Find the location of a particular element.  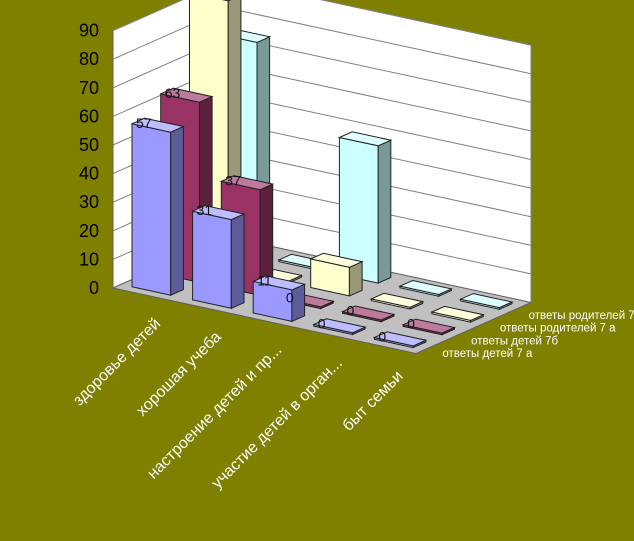

gridline is located at coordinates (322, 23).